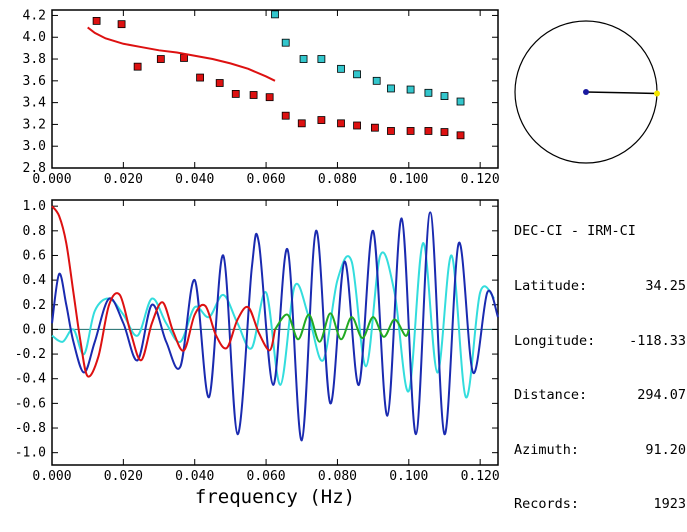 This screenshot has width=687, height=532. I want to click on station-marker, so click(586, 92).